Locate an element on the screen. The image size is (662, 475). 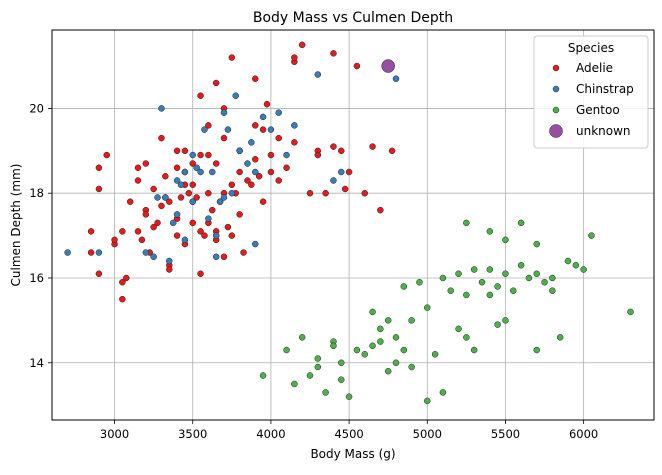
legend-box is located at coordinates (591, 92).